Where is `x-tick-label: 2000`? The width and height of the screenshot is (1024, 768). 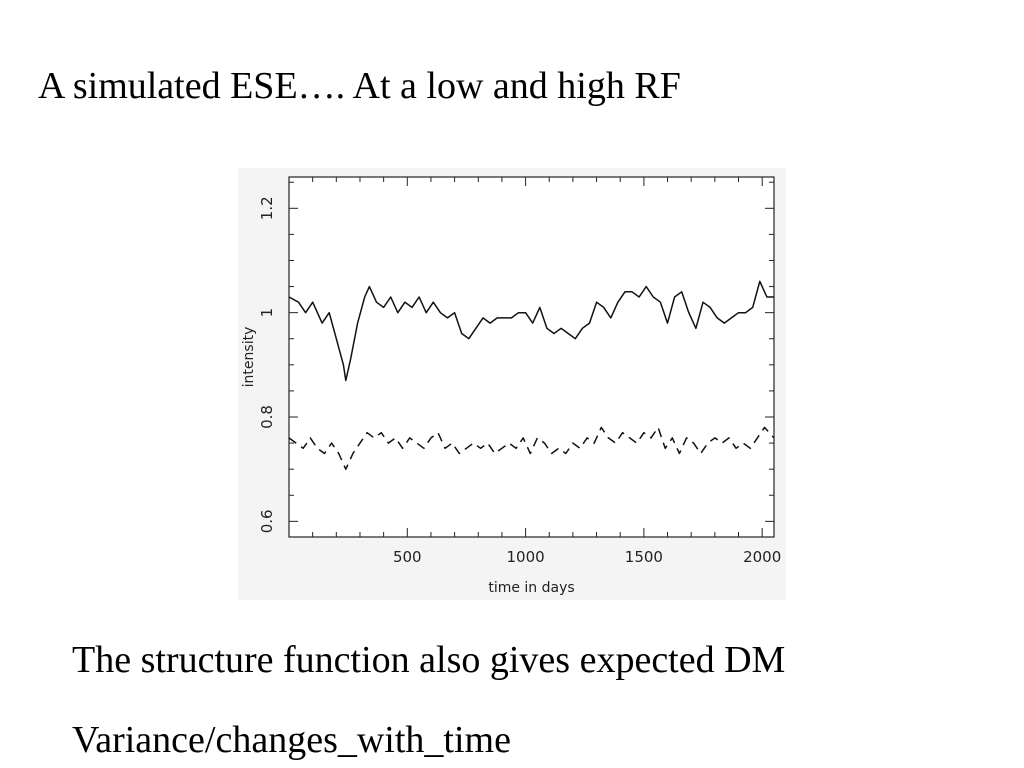 x-tick-label: 2000 is located at coordinates (762, 557).